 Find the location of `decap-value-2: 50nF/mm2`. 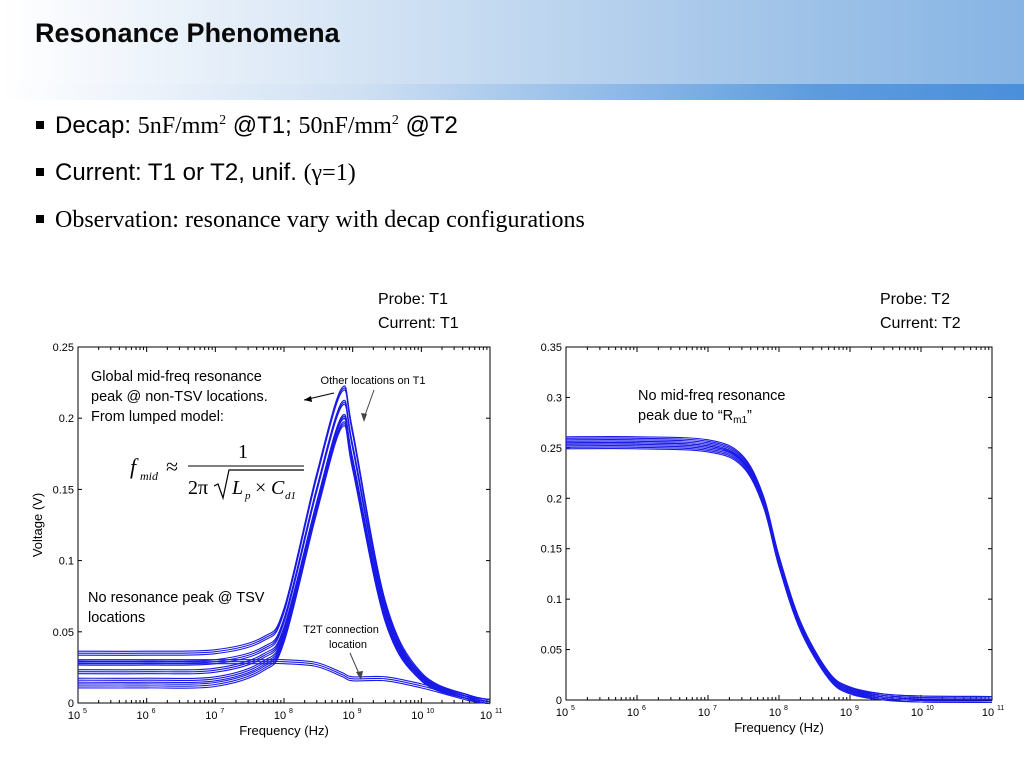

decap-value-2: 50nF/mm2 is located at coordinates (348, 126).